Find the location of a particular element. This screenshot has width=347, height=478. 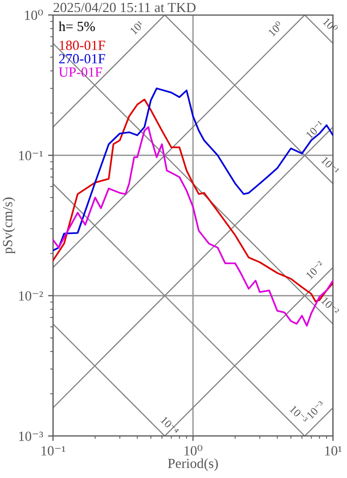

y-tick-label: 10⁻² is located at coordinates (31, 296).